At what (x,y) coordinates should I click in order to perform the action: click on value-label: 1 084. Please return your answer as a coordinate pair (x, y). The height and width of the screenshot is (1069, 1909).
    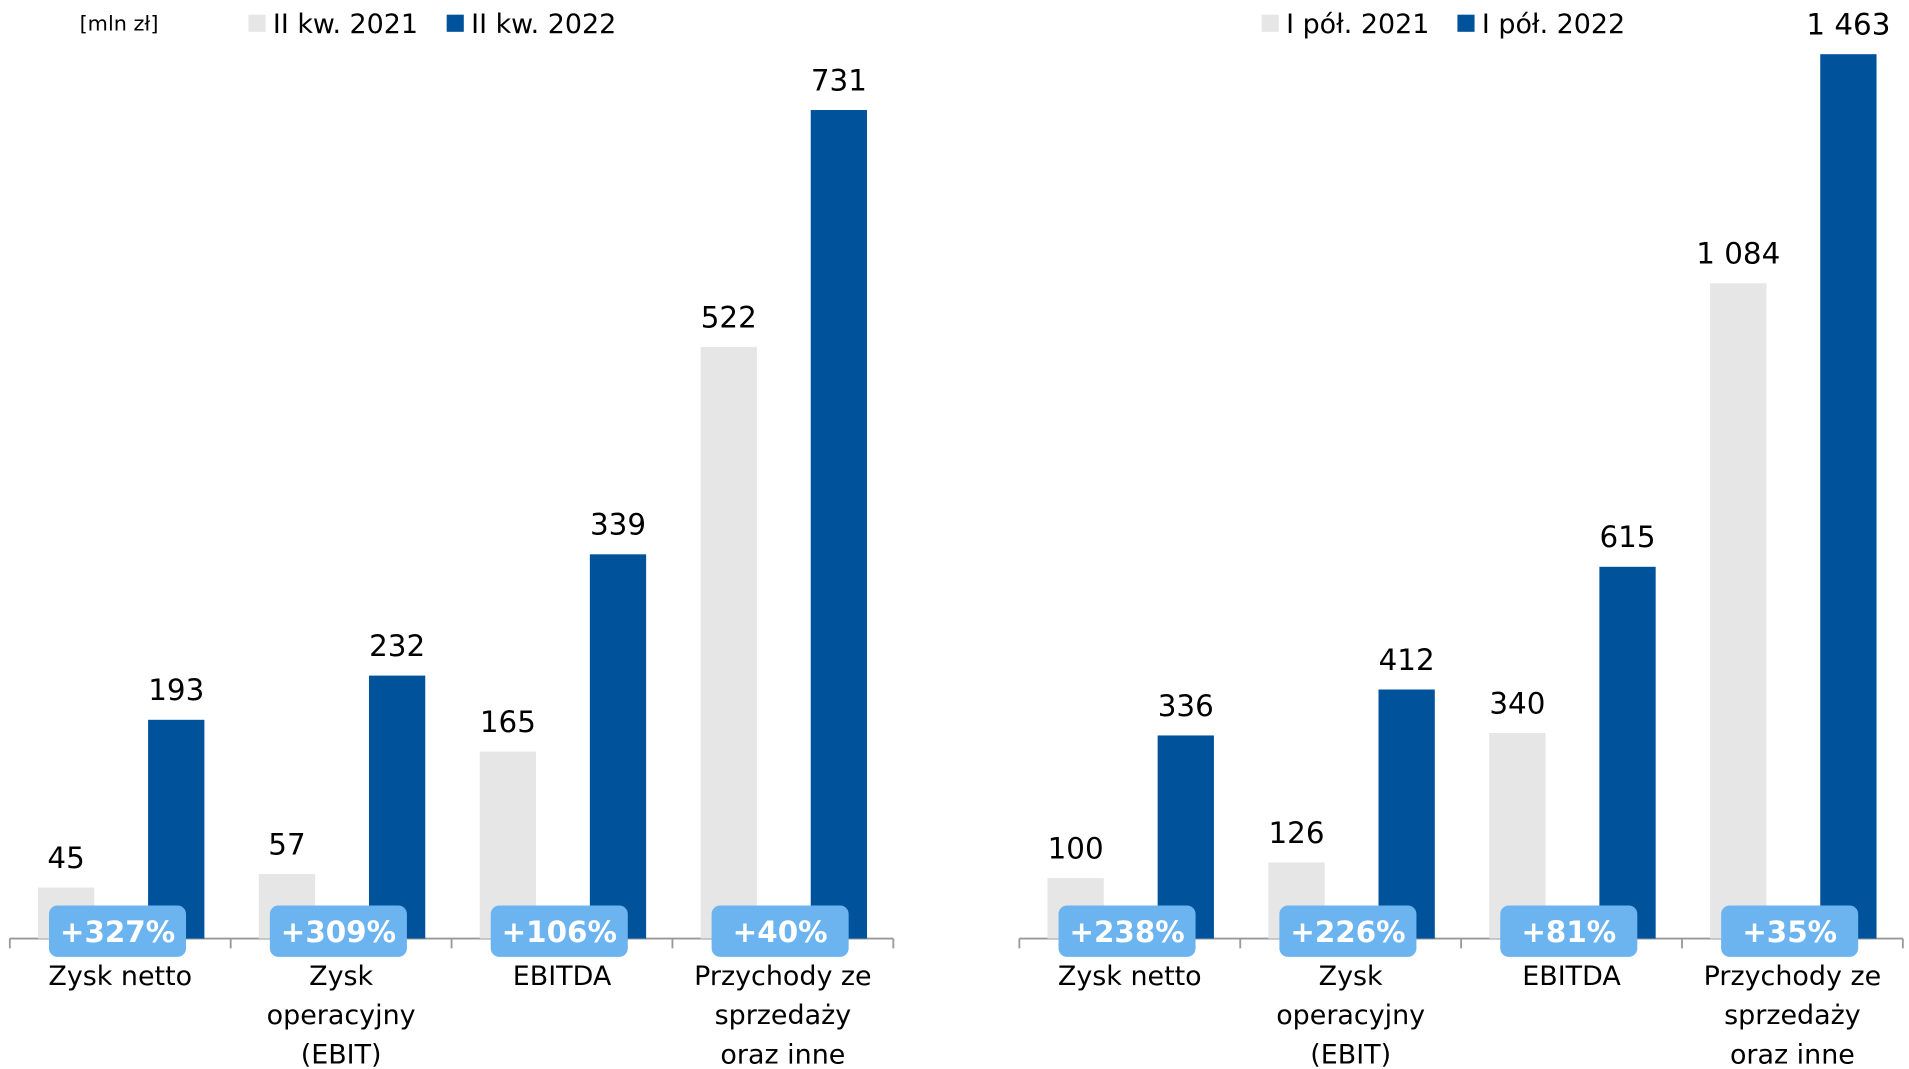
    Looking at the image, I should click on (1738, 254).